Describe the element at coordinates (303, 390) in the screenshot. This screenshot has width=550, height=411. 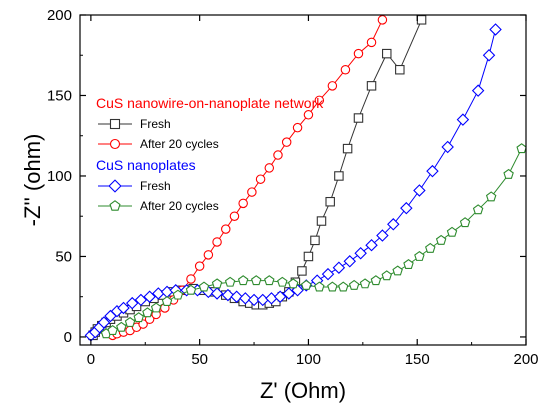
I see `x-axis-title: Z' (Ohm)` at that location.